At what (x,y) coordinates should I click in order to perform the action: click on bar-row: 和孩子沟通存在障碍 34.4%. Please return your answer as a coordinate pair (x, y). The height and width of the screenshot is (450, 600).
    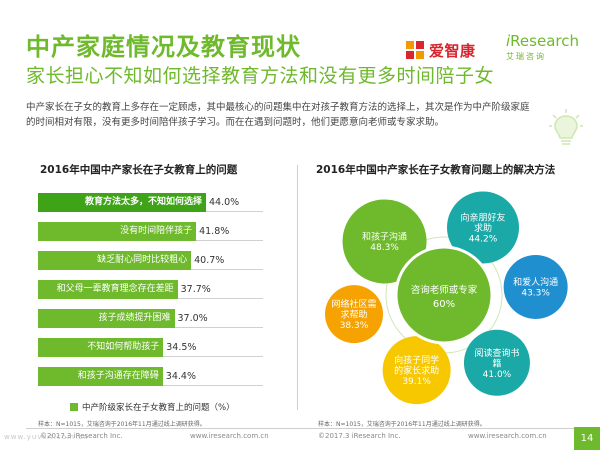
    Looking at the image, I should click on (150, 376).